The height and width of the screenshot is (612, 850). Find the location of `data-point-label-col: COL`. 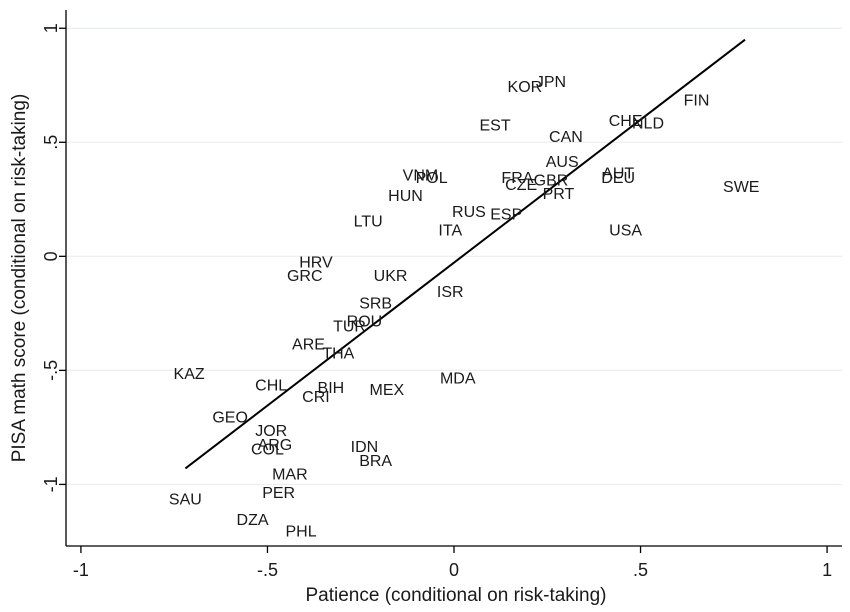

data-point-label-col: COL is located at coordinates (267, 449).